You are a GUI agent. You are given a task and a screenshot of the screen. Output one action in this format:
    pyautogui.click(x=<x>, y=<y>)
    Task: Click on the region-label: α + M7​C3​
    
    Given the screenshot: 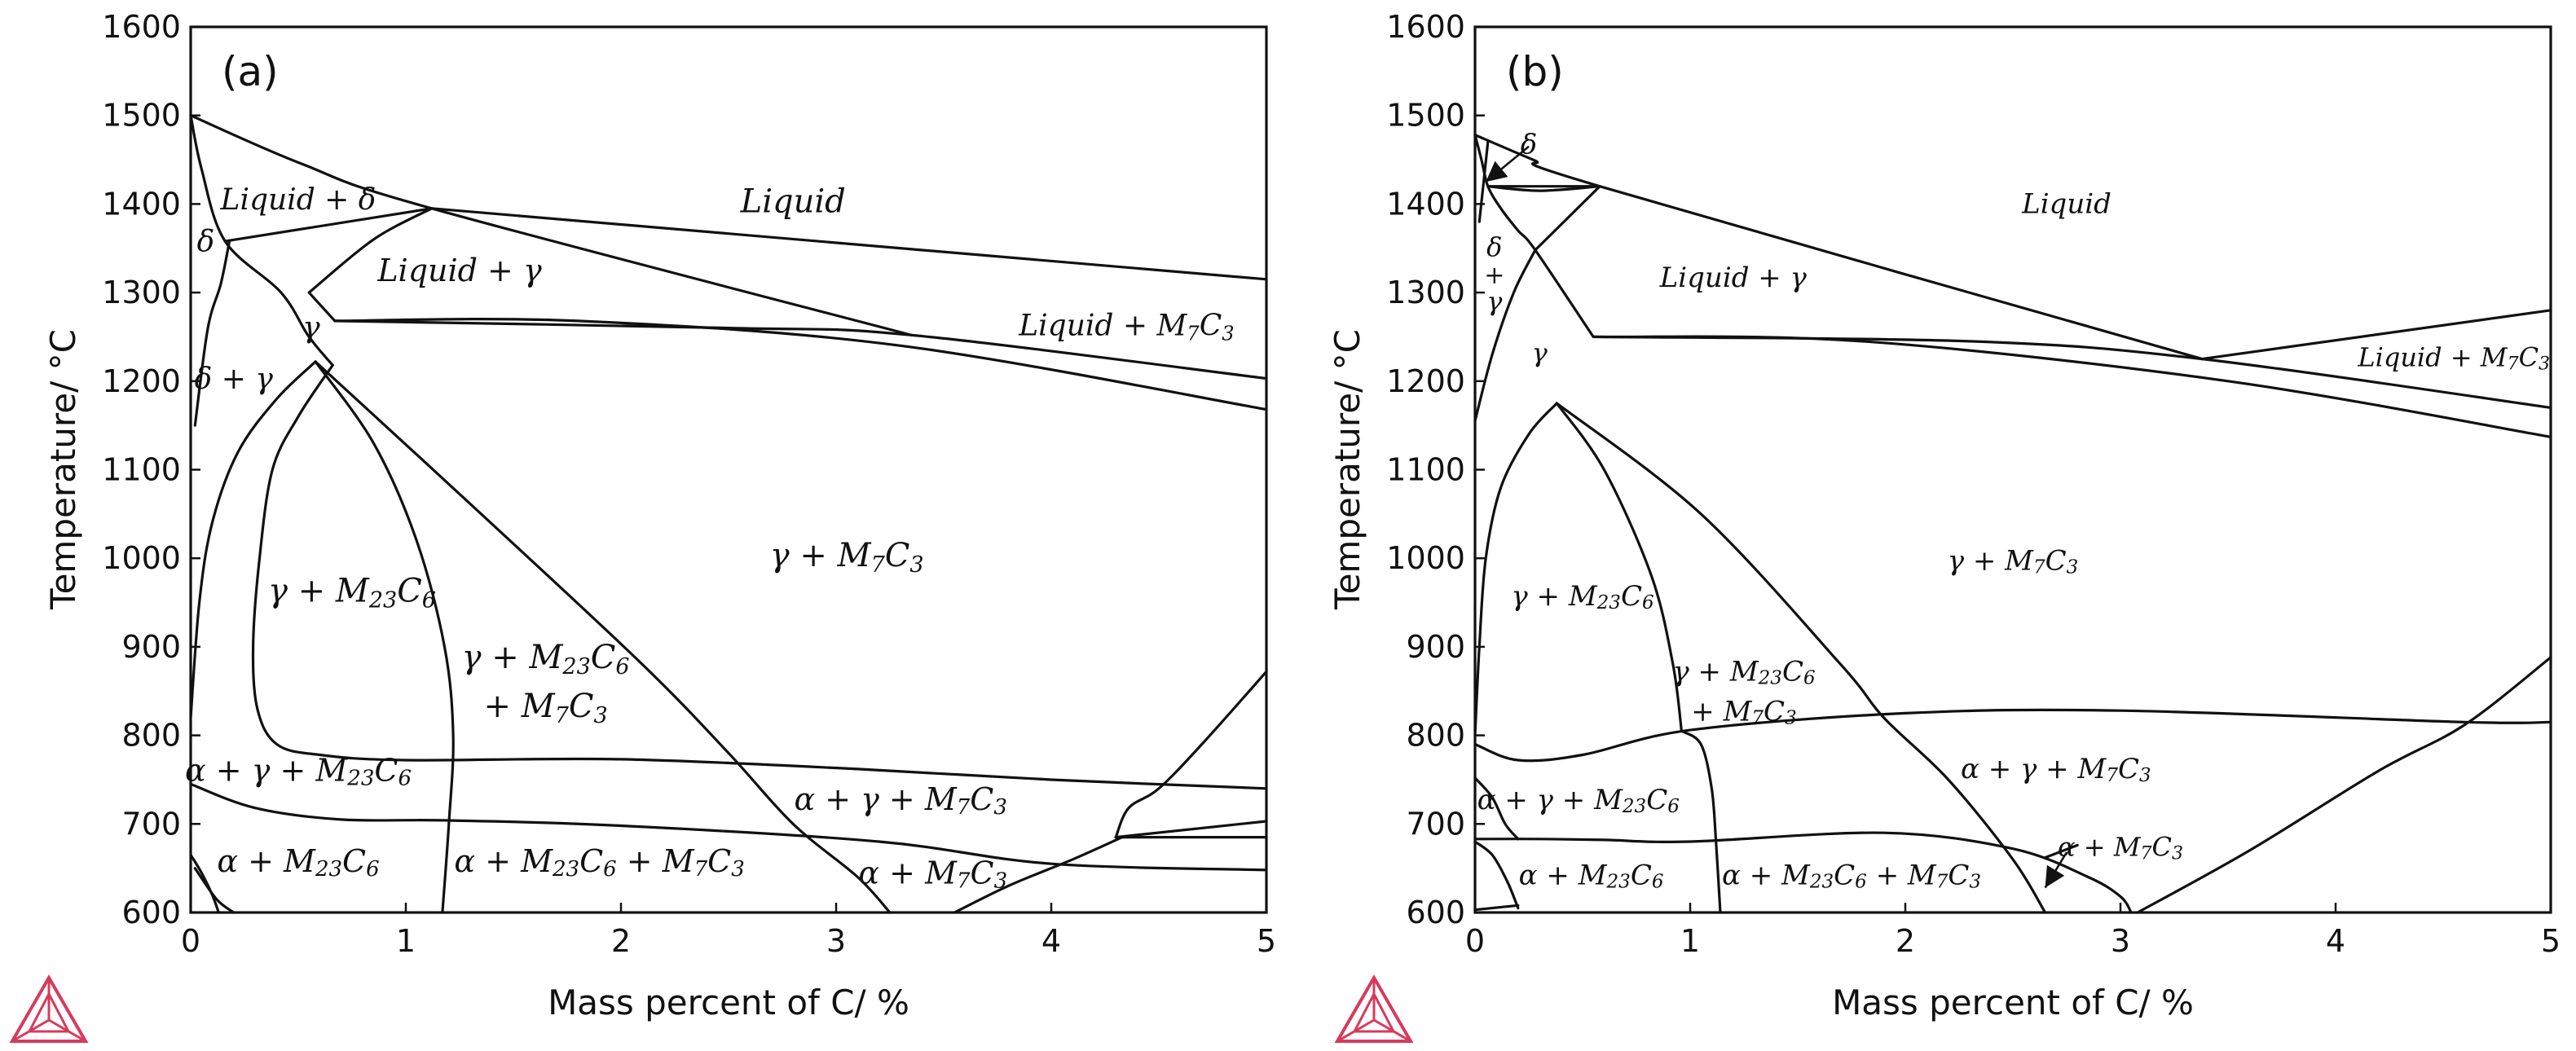 What is the action you would take?
    pyautogui.click(x=933, y=874)
    